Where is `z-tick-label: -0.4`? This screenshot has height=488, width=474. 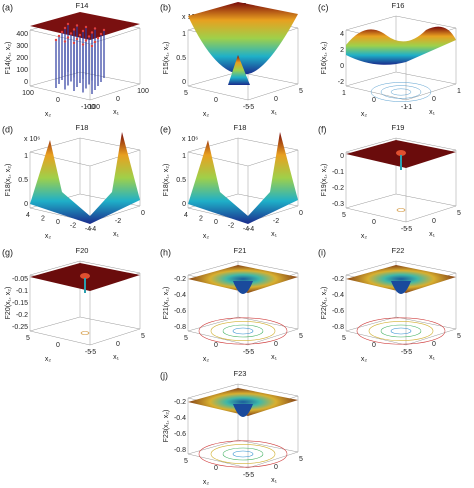 z-tick-label: -0.4 is located at coordinates (180, 418).